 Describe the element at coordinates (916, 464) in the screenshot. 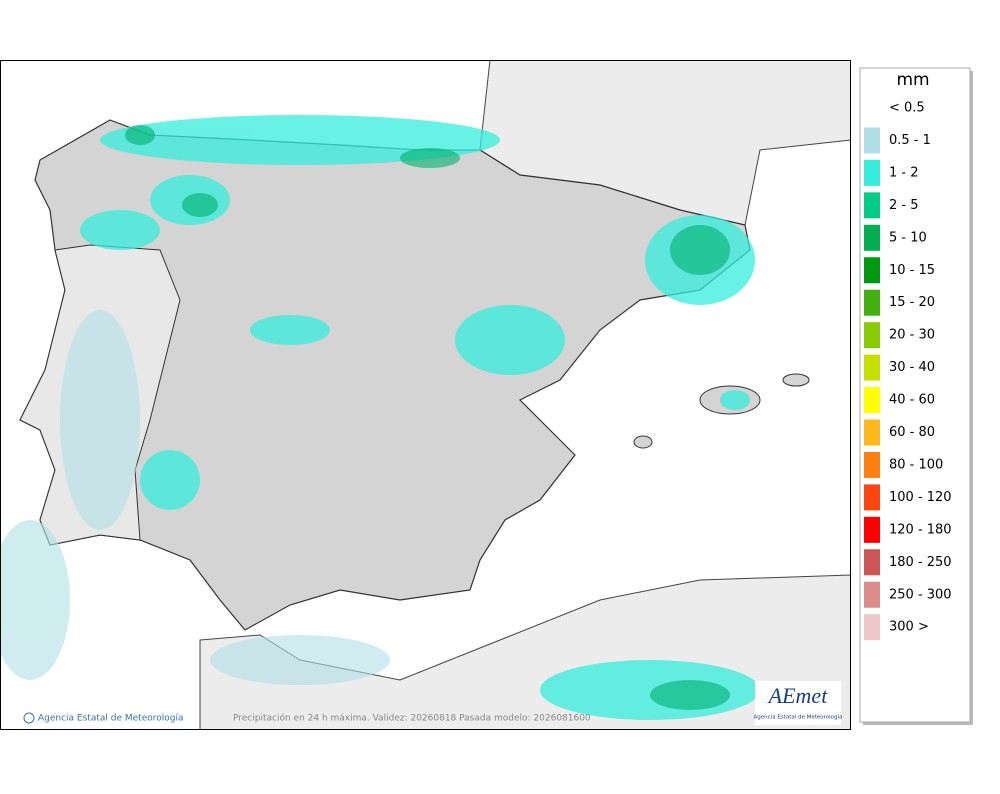

I see `legend-label: 80 - 100` at that location.